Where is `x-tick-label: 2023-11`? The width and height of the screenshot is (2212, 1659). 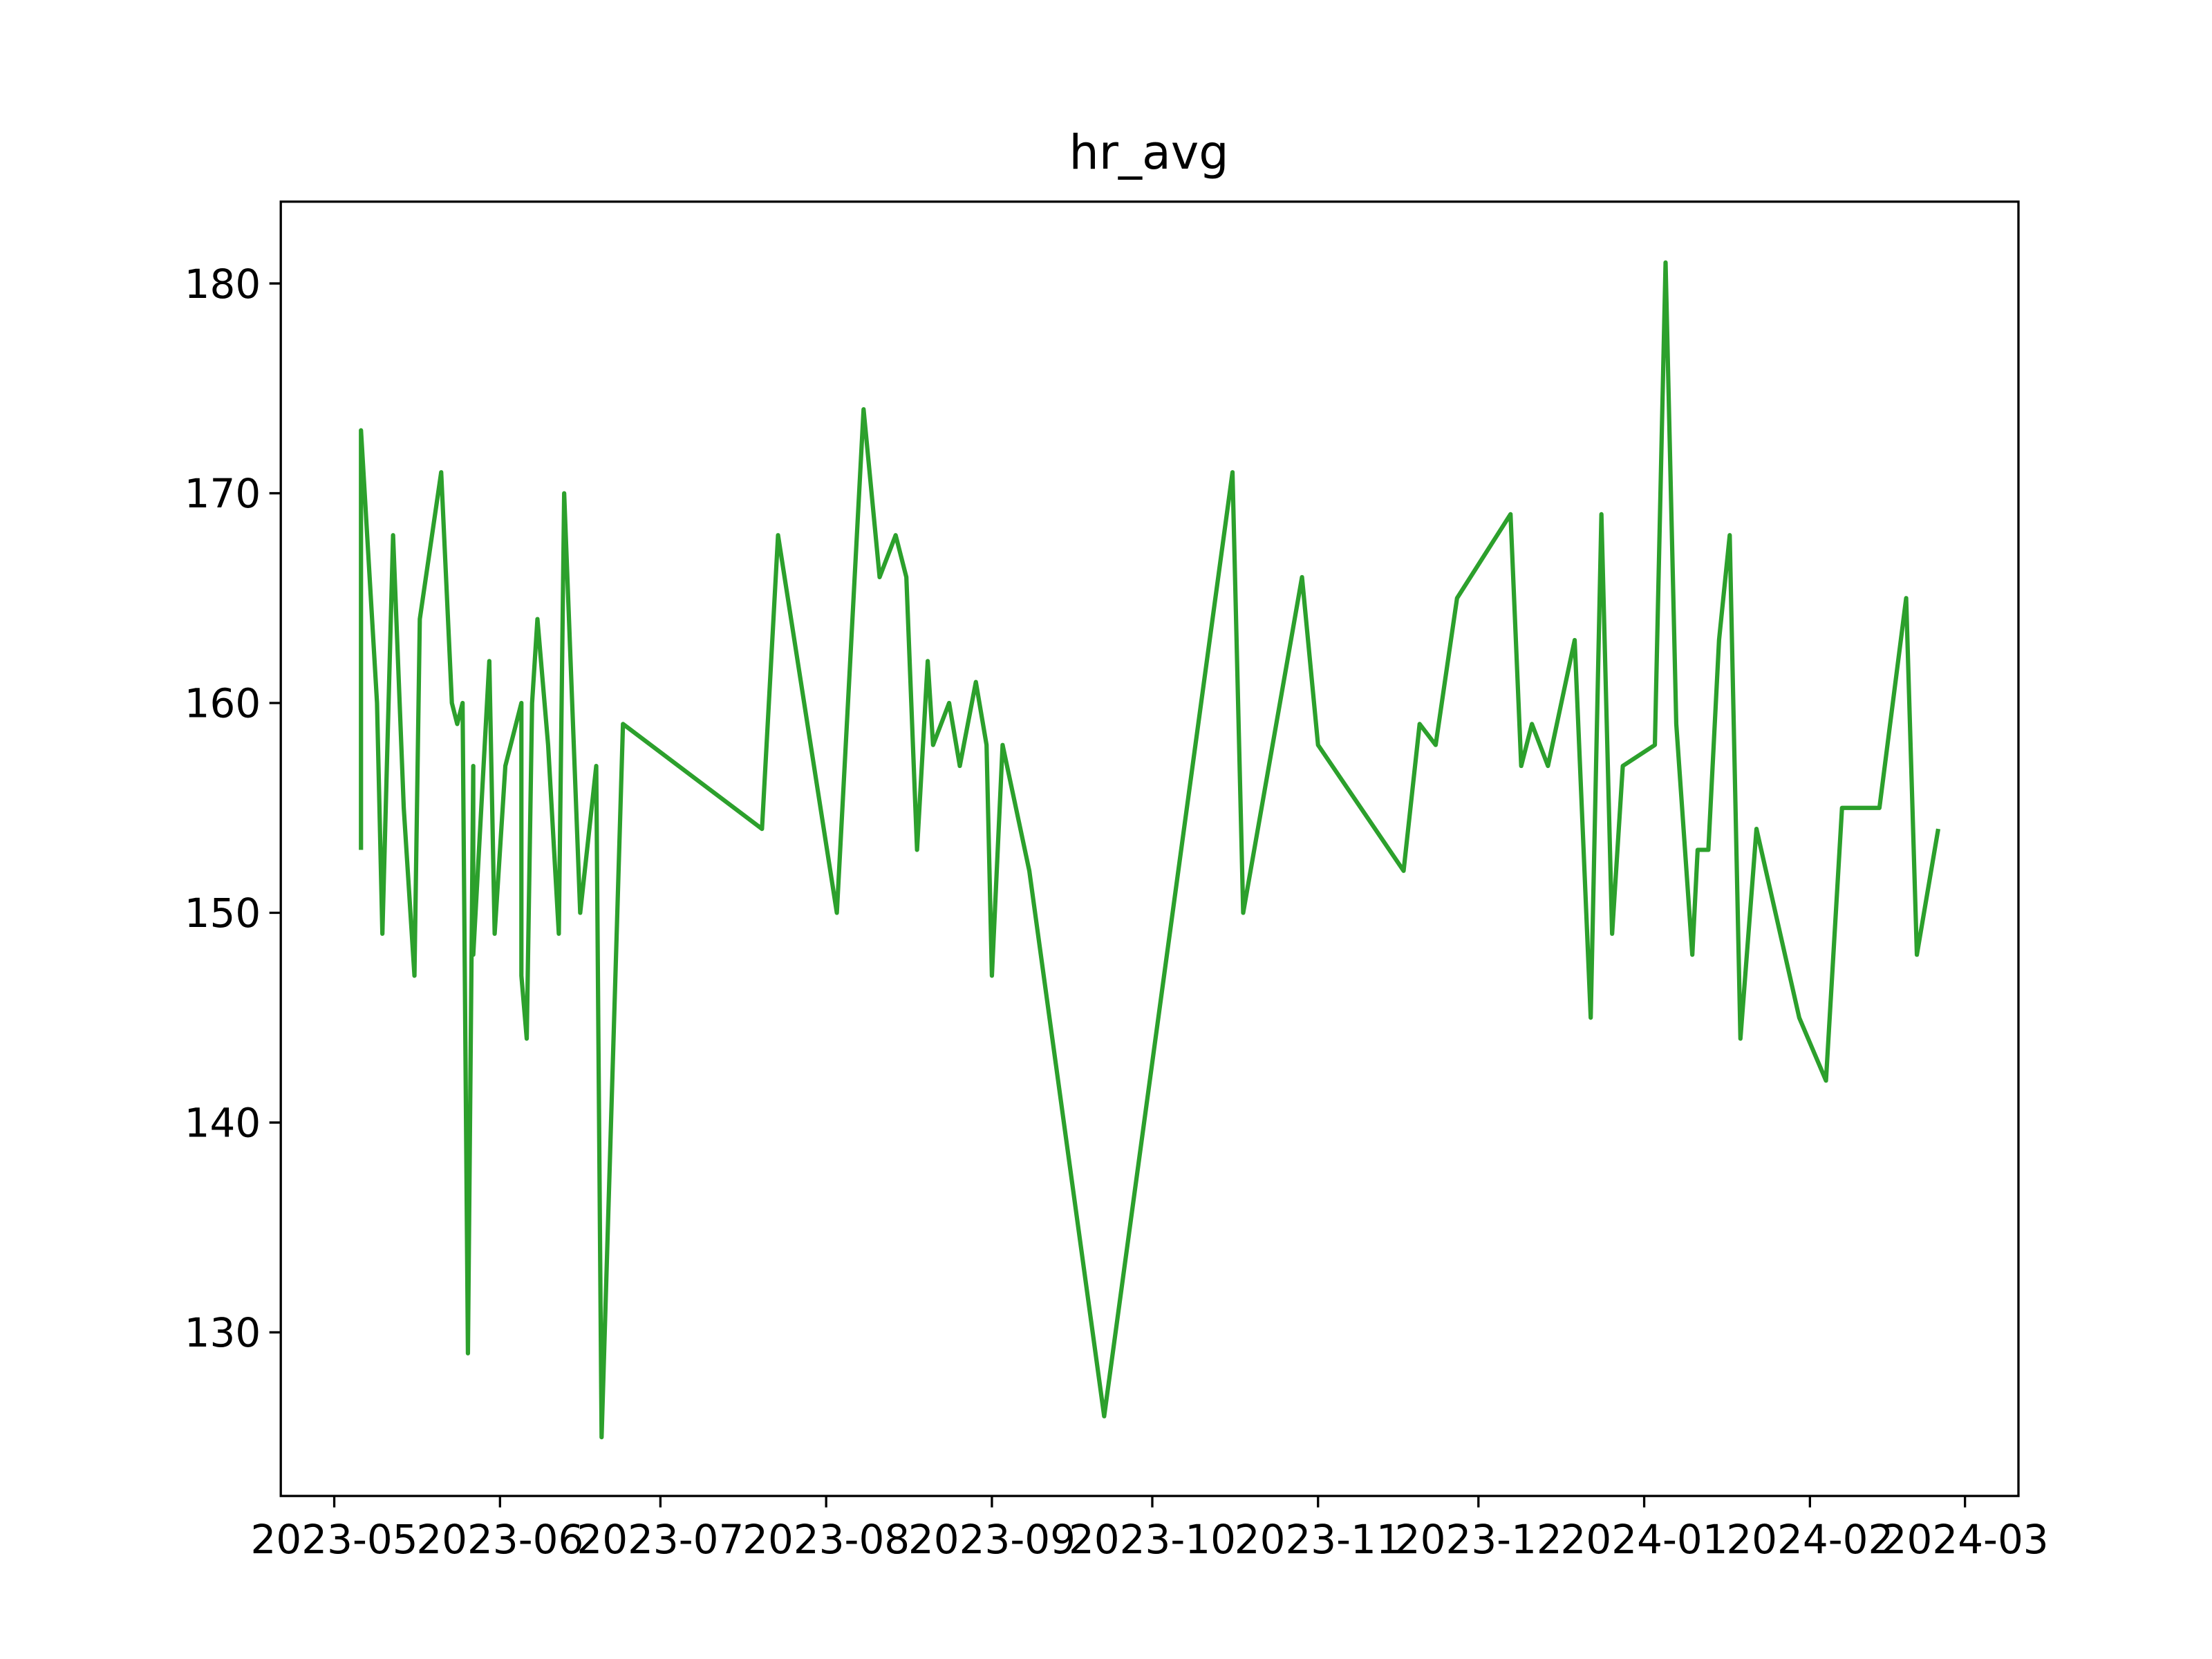
x-tick-label: 2023-11 is located at coordinates (1318, 1540).